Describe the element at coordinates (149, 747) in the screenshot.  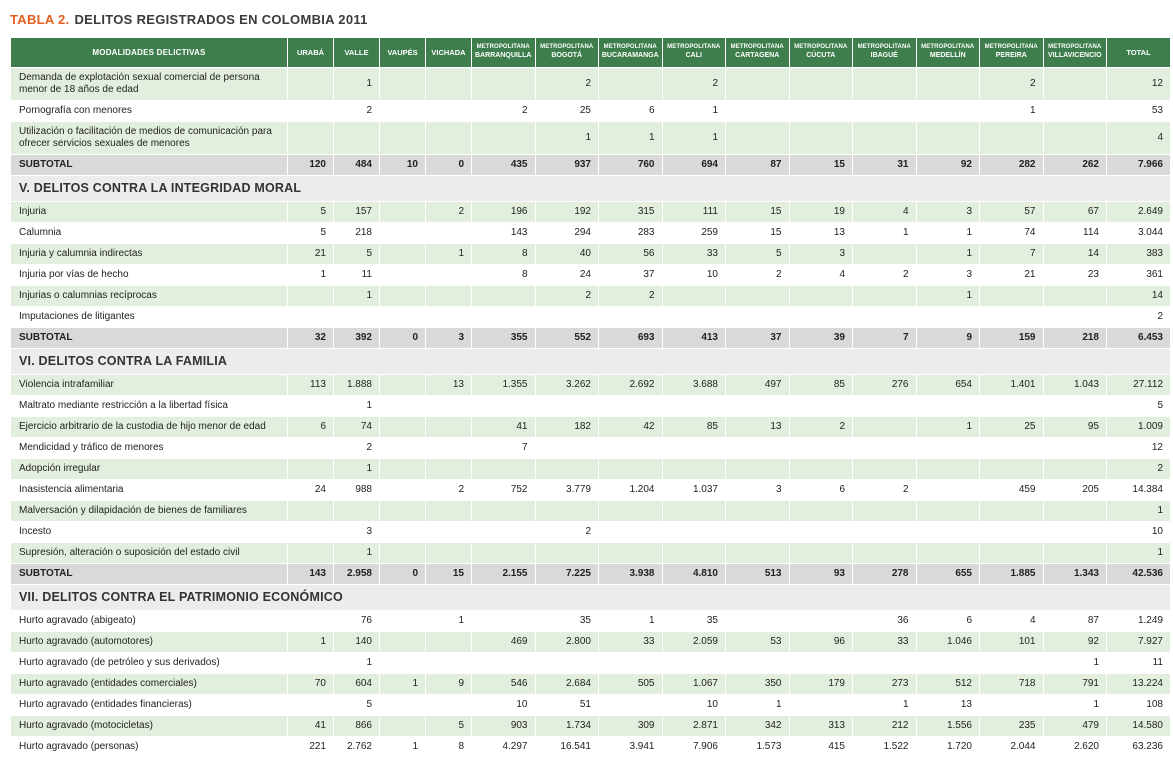
I see `row-label: Hurto agravado (personas)` at that location.